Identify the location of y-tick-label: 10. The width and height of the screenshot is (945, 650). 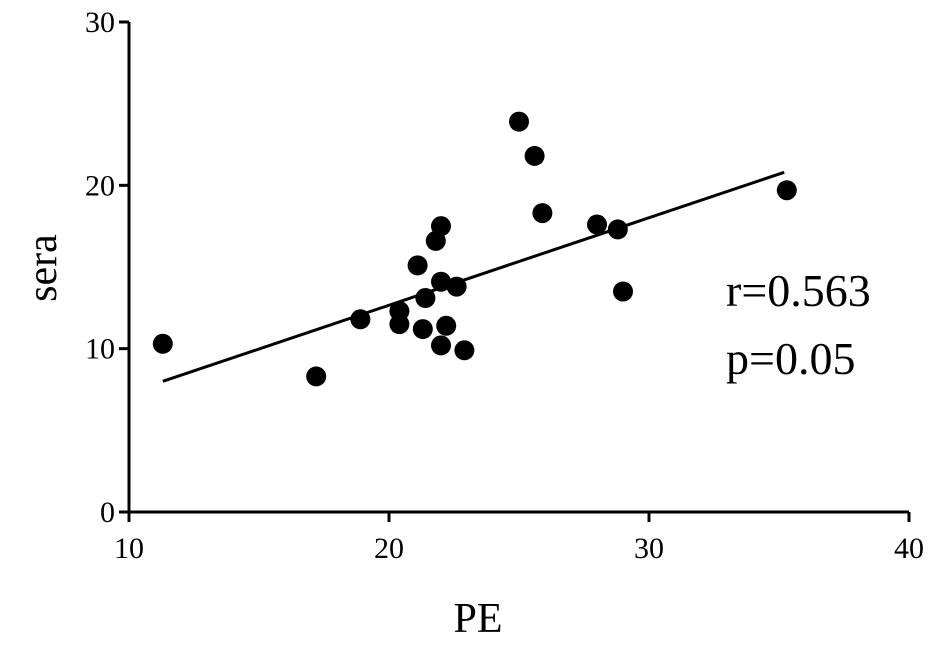
(100, 349).